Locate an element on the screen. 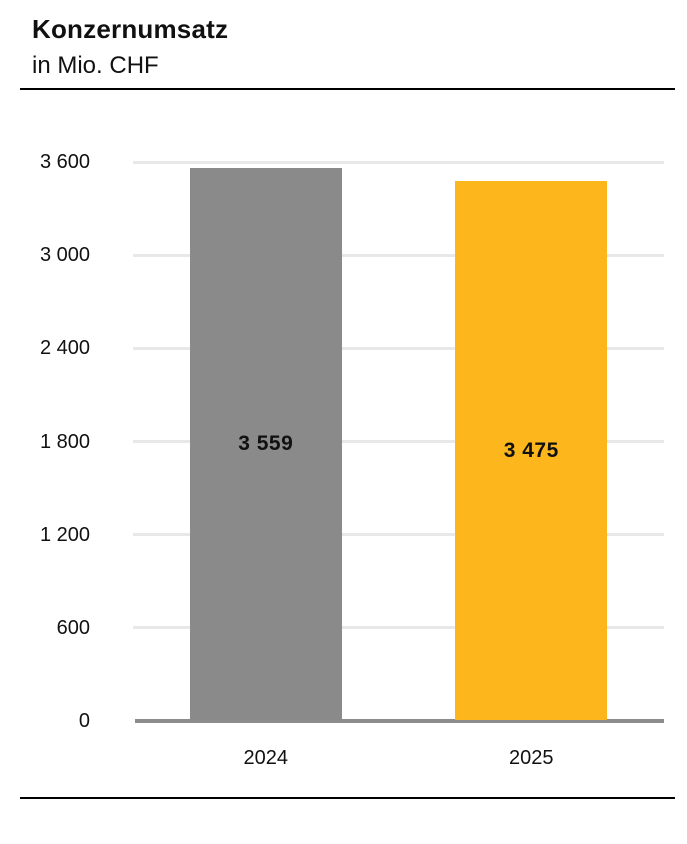 This screenshot has width=687, height=844. top-divider is located at coordinates (347, 89).